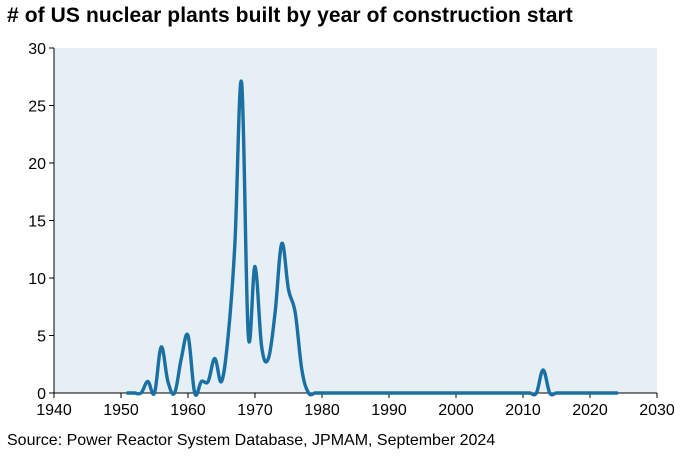 The height and width of the screenshot is (457, 682). What do you see at coordinates (37, 279) in the screenshot?
I see `y-tick-label: 10` at bounding box center [37, 279].